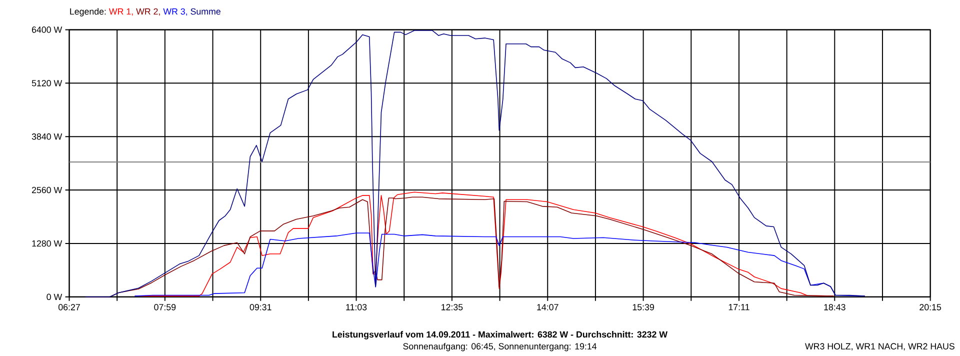 Image resolution: width=960 pixels, height=356 pixels. What do you see at coordinates (148, 12) in the screenshot?
I see `text: WR 2,` at bounding box center [148, 12].